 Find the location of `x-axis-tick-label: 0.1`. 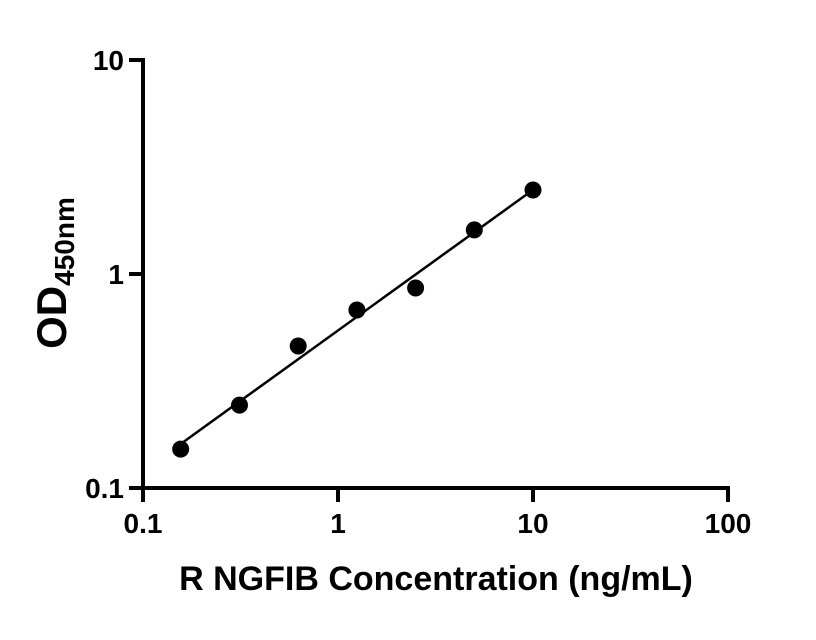

x-axis-tick-label: 0.1 is located at coordinates (143, 523).